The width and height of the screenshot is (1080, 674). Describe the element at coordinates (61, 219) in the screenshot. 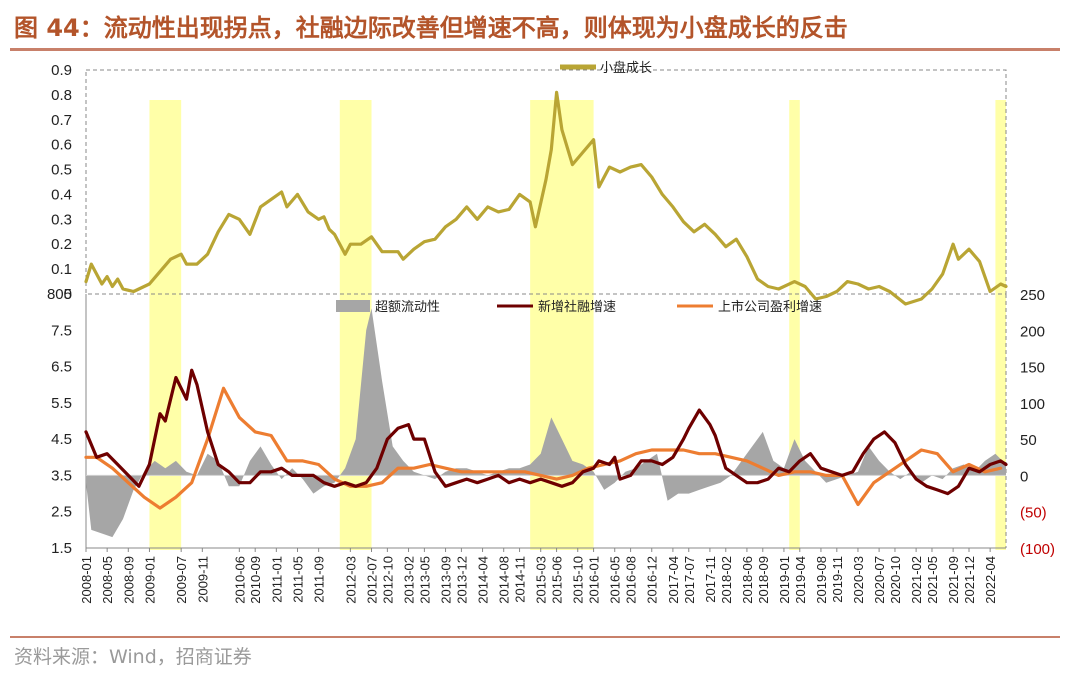

I see `y-tick-top-0.3: 0.3` at that location.